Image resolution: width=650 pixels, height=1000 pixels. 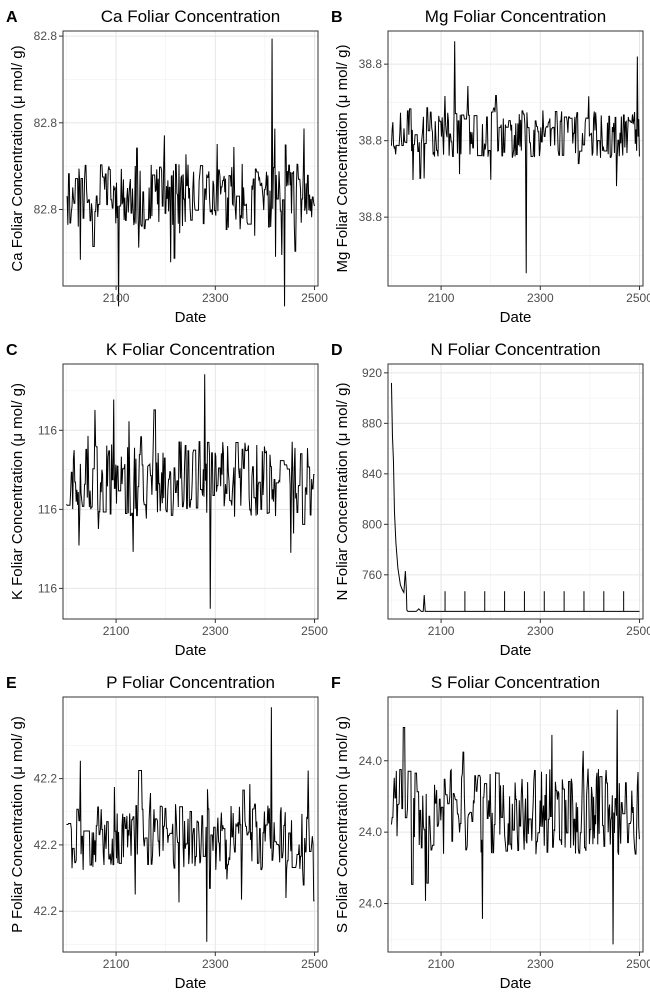 I want to click on panel-title: S Foliar Concentration, so click(x=515, y=682).